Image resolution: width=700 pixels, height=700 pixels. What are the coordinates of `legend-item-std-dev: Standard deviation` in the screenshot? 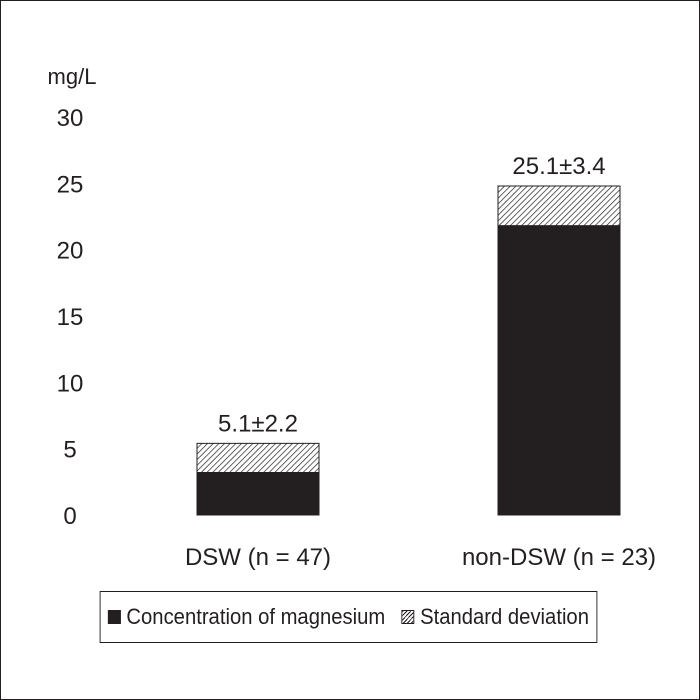 It's located at (495, 617).